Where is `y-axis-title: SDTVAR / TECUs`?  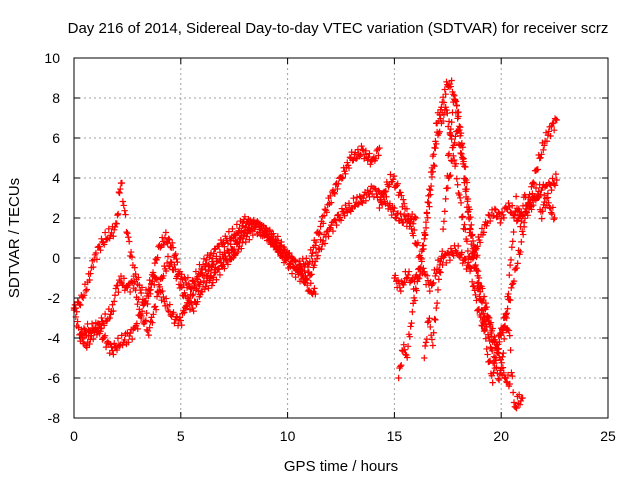 y-axis-title: SDTVAR / TECUs is located at coordinates (14, 238).